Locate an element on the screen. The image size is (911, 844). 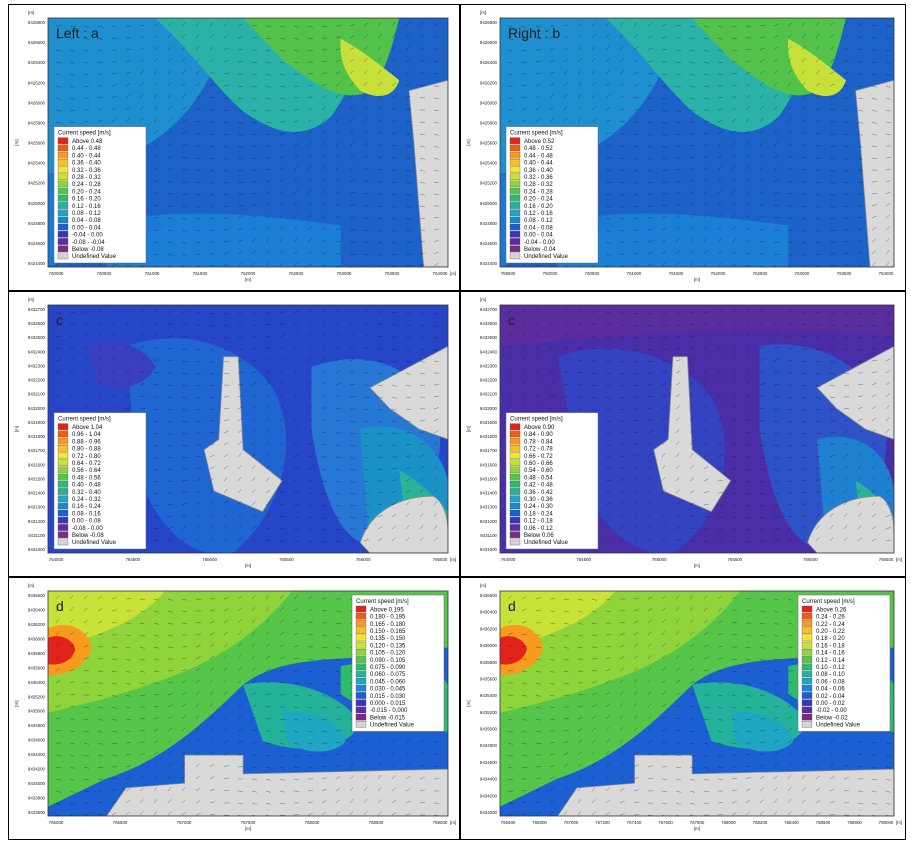
legend-entry: 0.36 - 0.40 is located at coordinates (86, 164).